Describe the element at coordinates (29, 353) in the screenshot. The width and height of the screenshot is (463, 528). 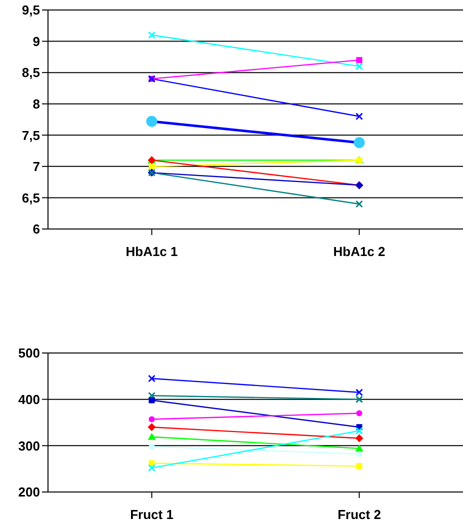
I see `y-tick-label: 500` at that location.